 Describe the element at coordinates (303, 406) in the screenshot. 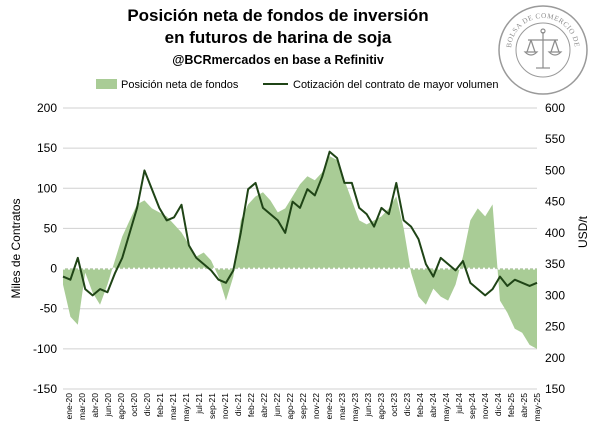

I see `x-tick-label: sep-22` at that location.